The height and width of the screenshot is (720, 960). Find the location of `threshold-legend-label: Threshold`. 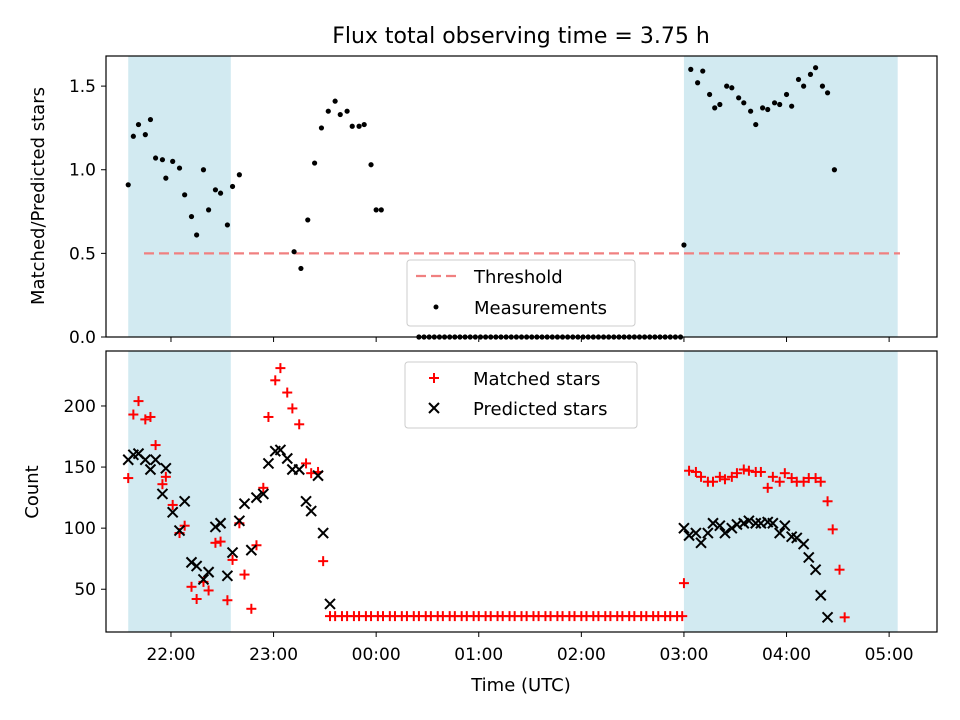

threshold-legend-label: Threshold is located at coordinates (518, 277).